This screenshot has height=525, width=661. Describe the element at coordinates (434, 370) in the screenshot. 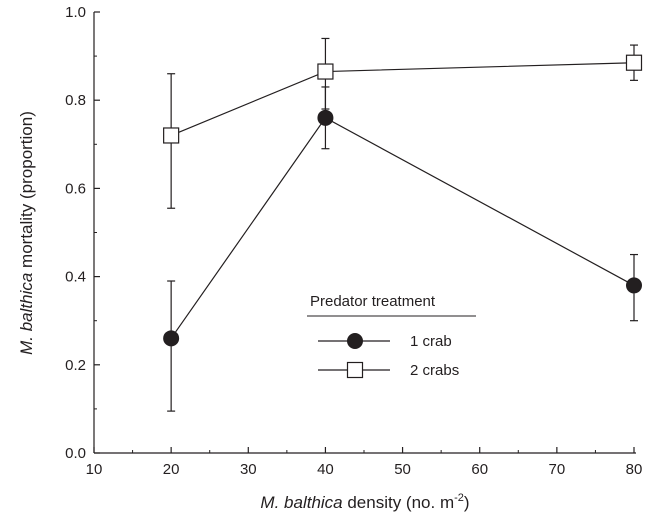

I see `legend-label-2-crabs: 2 crabs` at that location.